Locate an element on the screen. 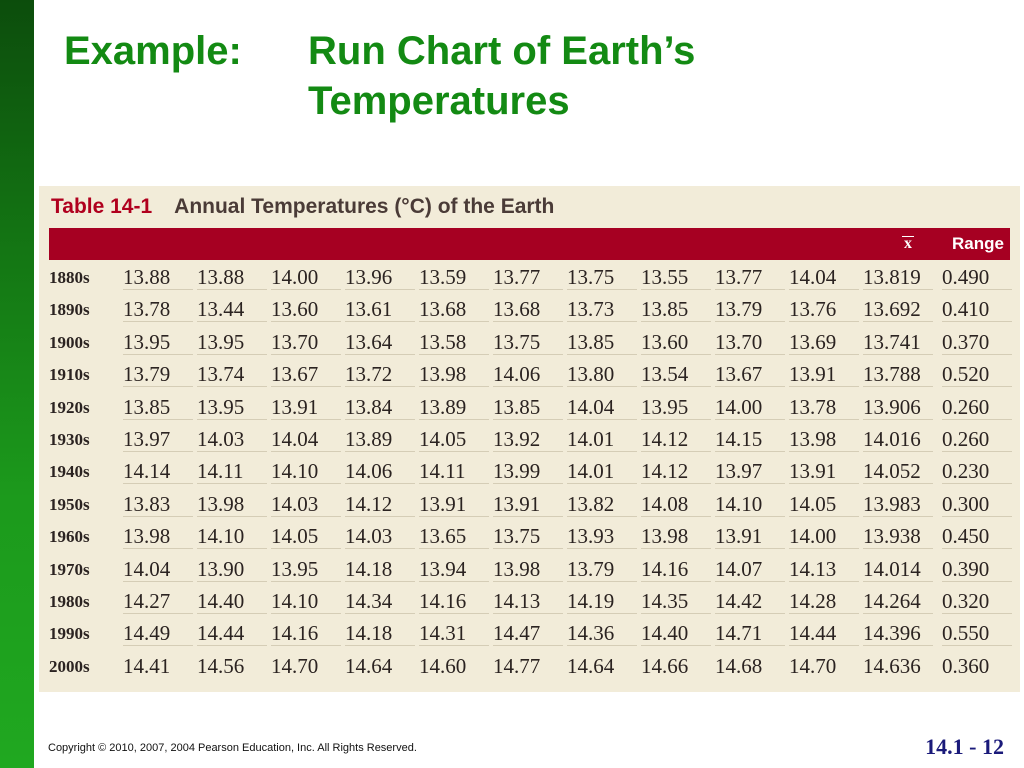  temperature-cell: 13.89 is located at coordinates (454, 407).